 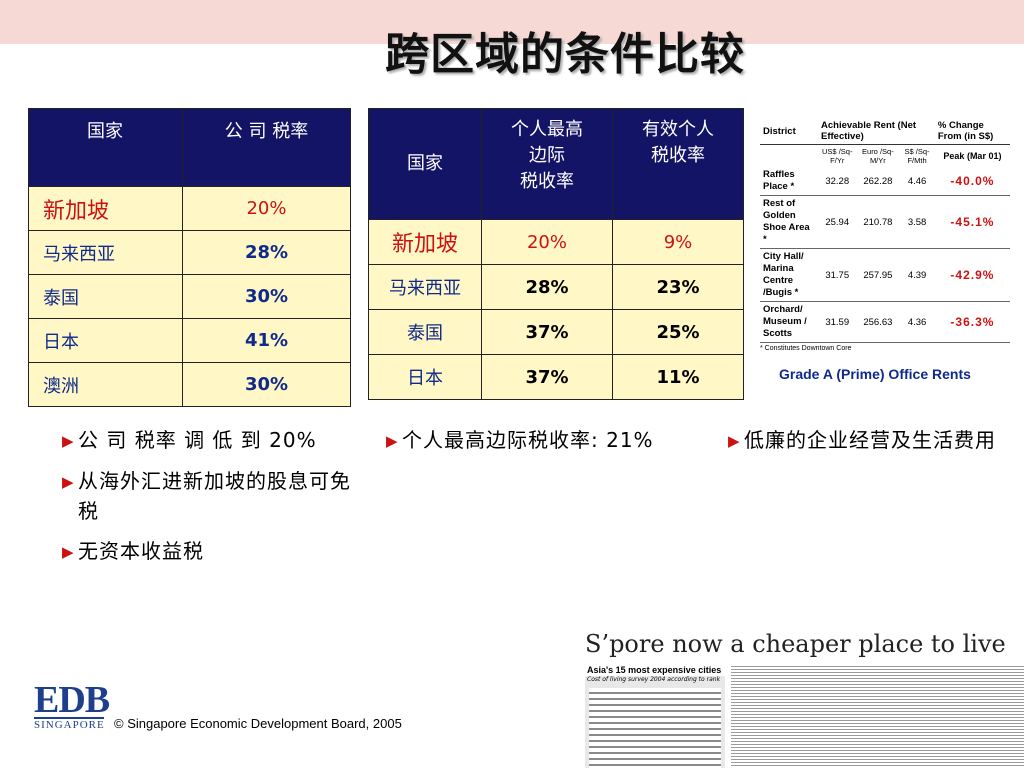 I want to click on news-box-title: Asia's 15 most expensive cities, so click(x=655, y=670).